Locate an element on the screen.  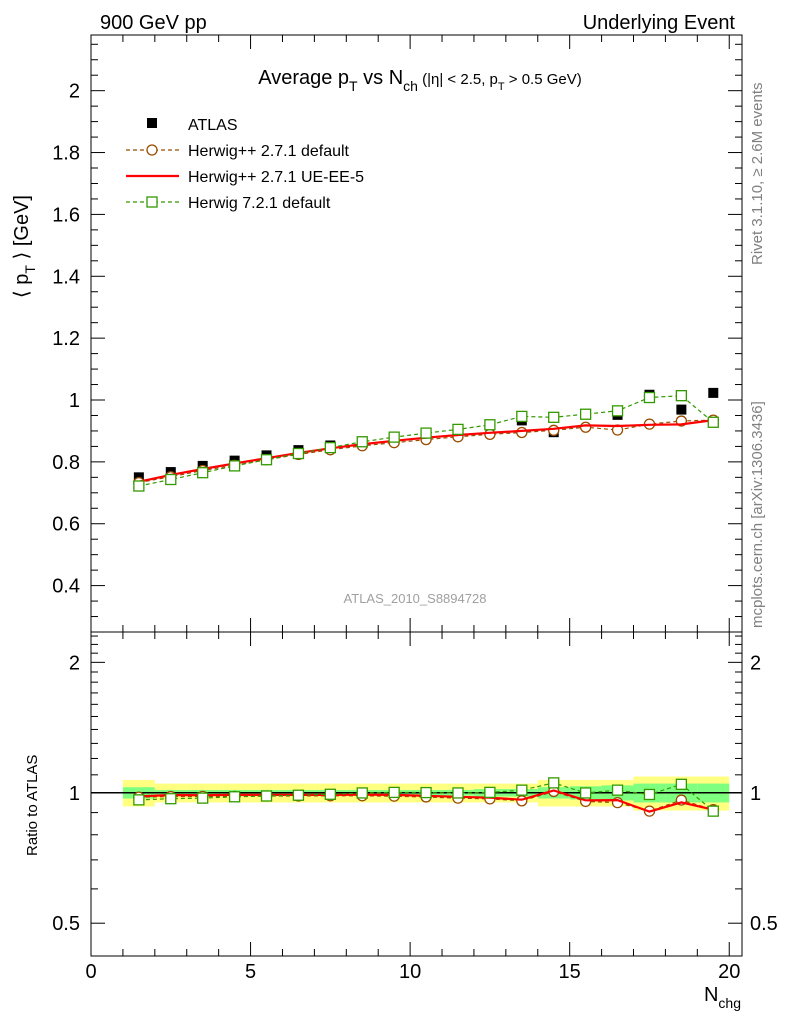
x-tick-label: 20 is located at coordinates (729, 972).